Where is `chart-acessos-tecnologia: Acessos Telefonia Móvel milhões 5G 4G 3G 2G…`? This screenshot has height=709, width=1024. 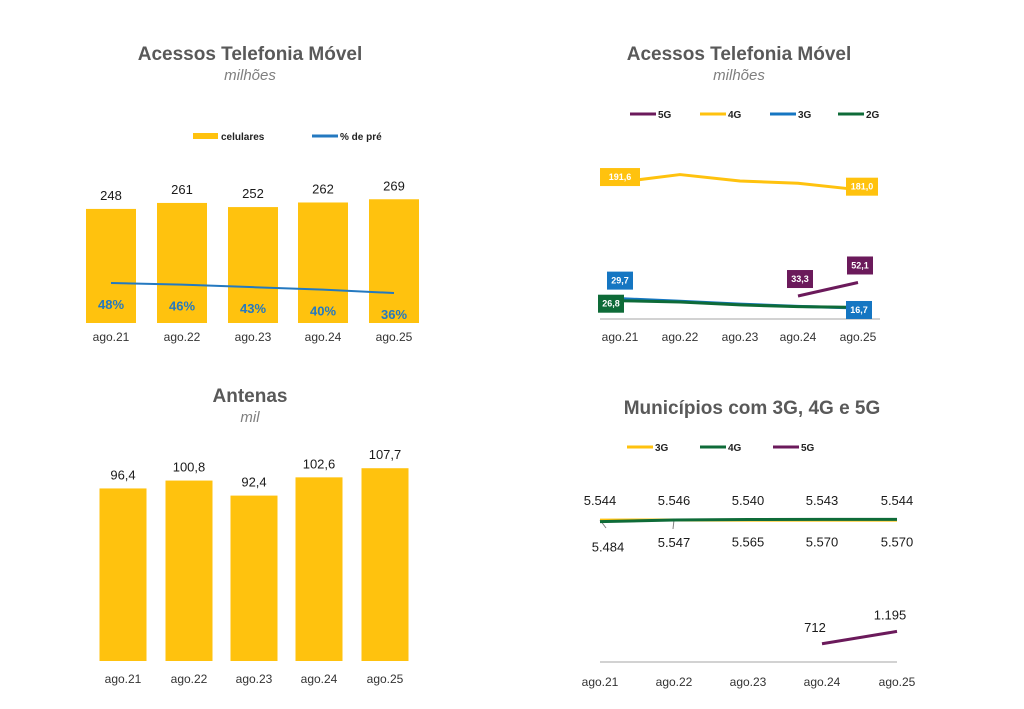 chart-acessos-tecnologia: Acessos Telefonia Móvel milhões 5G 4G 3G 2G… is located at coordinates (739, 194).